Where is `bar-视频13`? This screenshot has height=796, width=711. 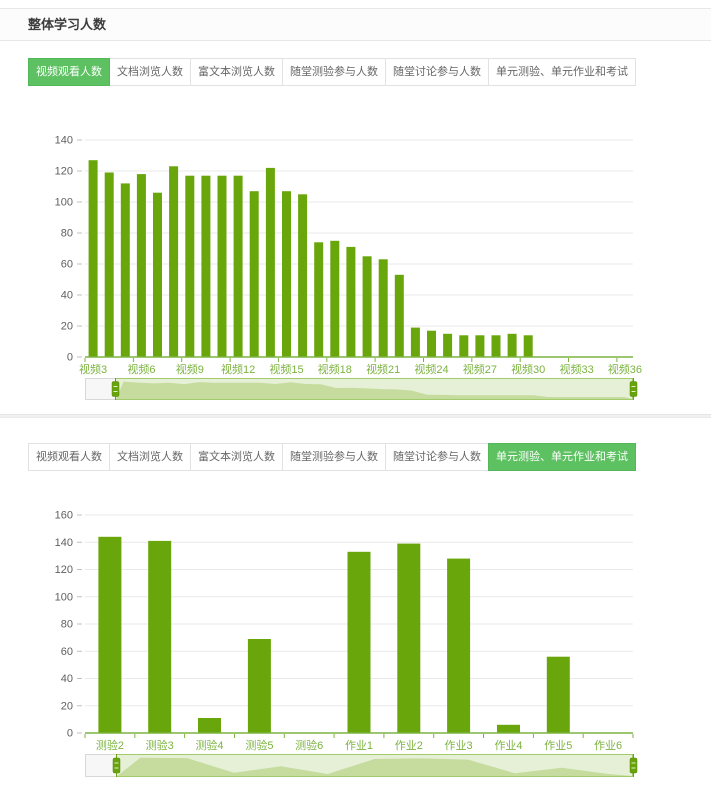
bar-视频13 is located at coordinates (254, 274).